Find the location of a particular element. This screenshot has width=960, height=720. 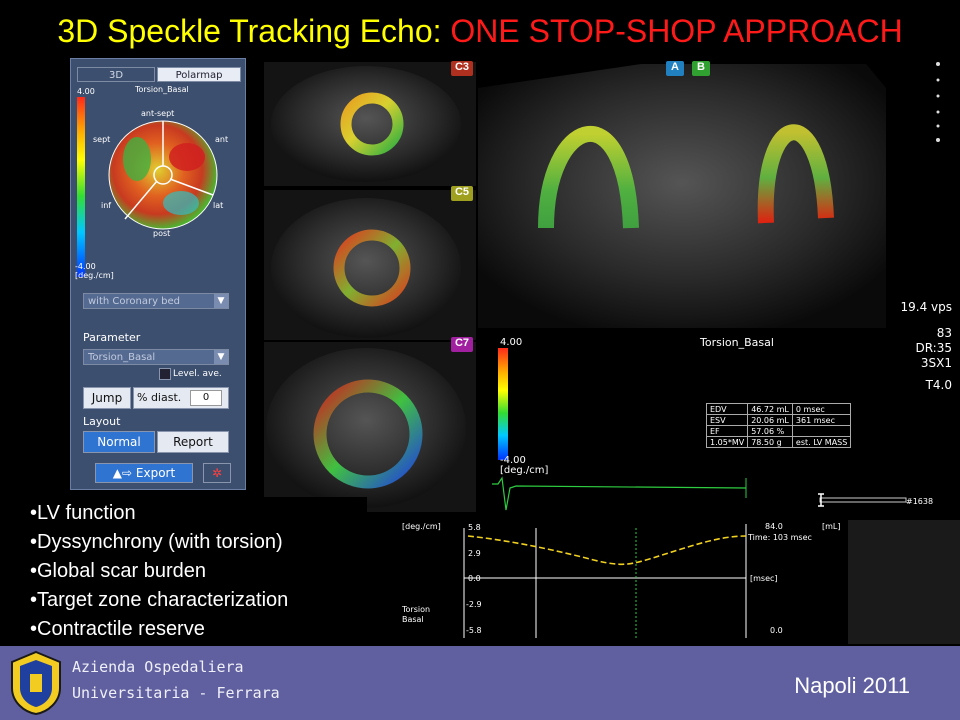

level-ave-checkbox is located at coordinates (165, 374).